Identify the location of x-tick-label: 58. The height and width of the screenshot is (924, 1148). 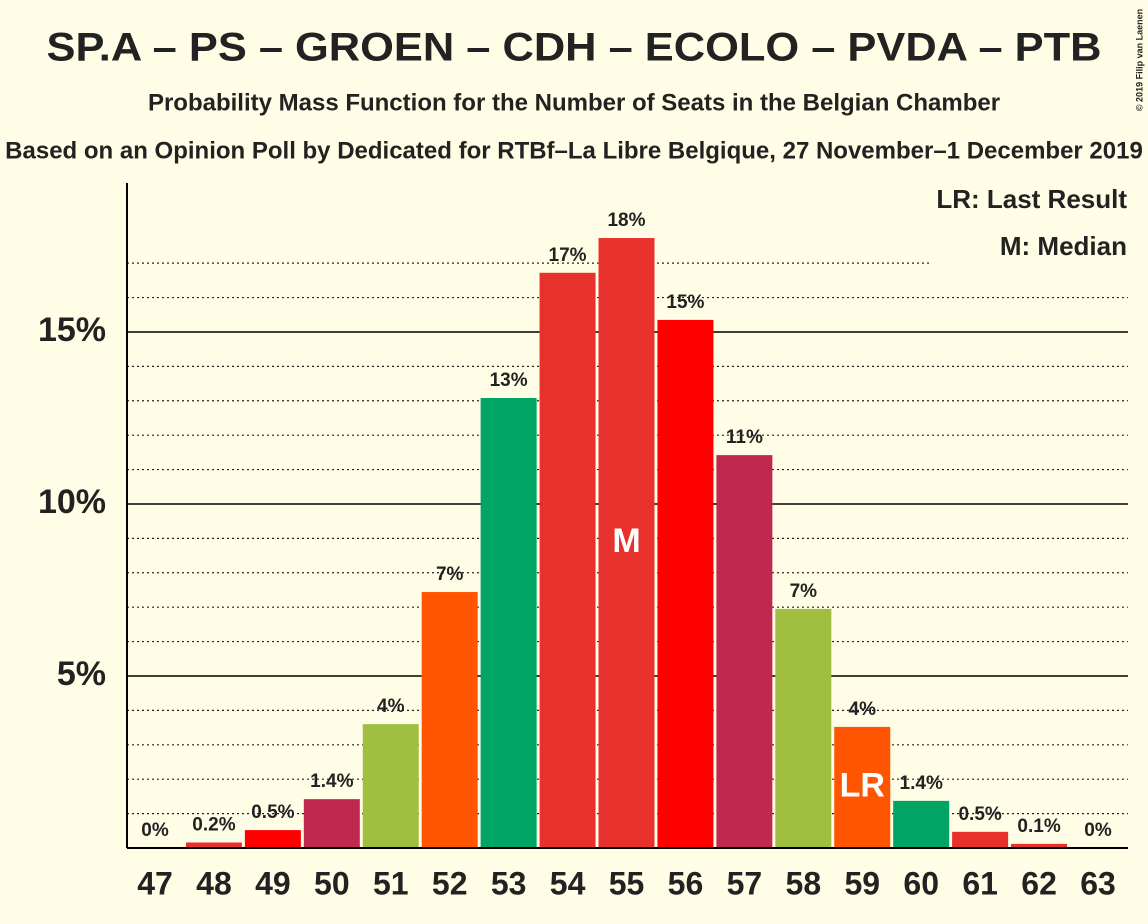
(804, 883).